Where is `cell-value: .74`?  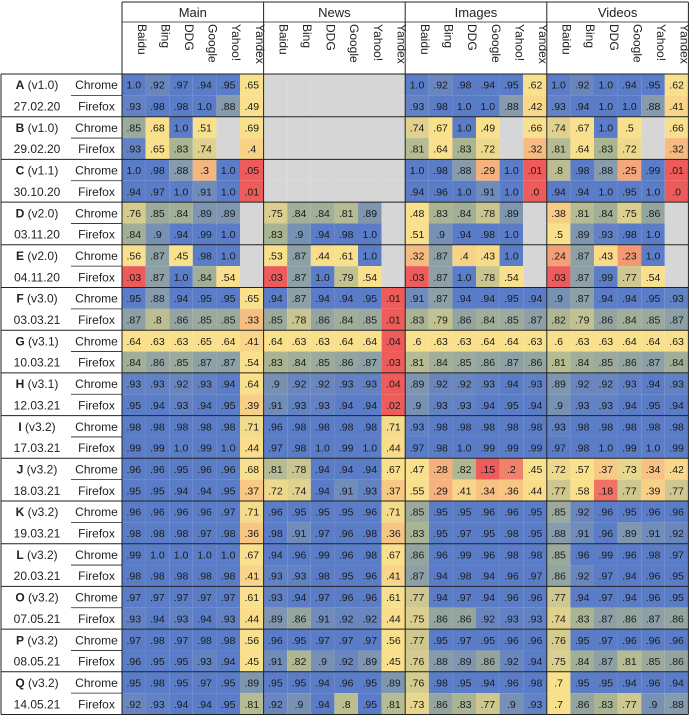
cell-value: .74 is located at coordinates (558, 619).